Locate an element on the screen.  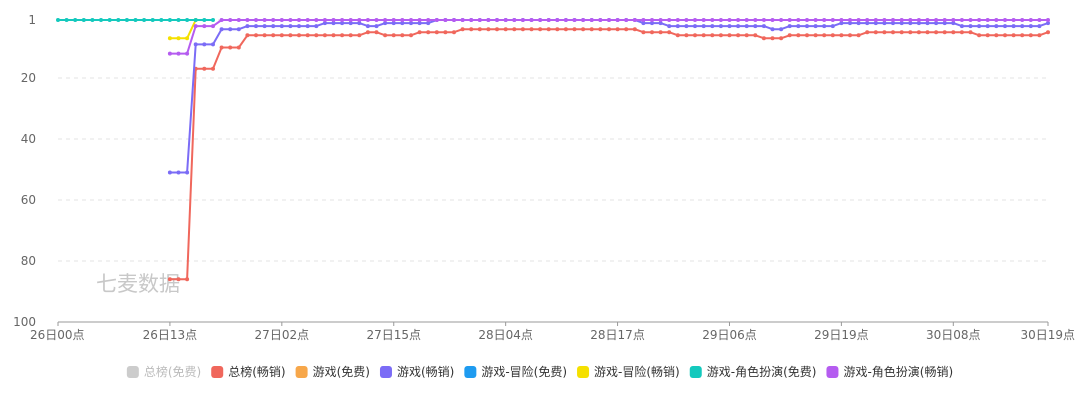
legend-item: 游戏-角色扮演(畅销) is located at coordinates (889, 371).